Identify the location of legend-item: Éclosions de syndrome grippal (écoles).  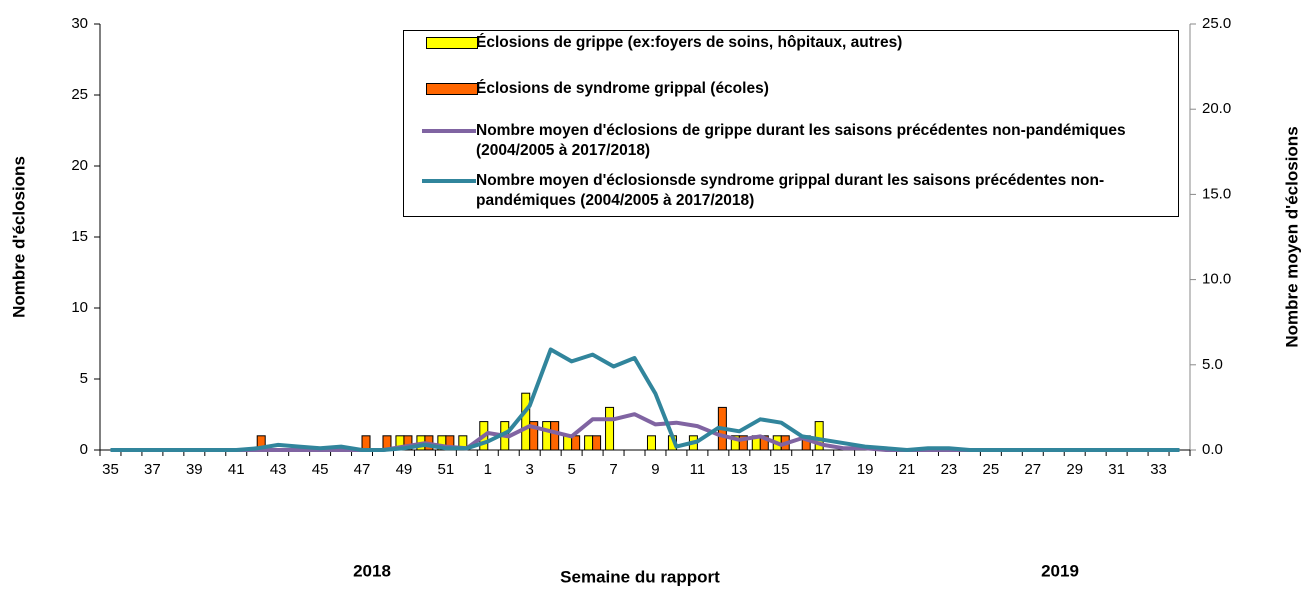
(784, 89).